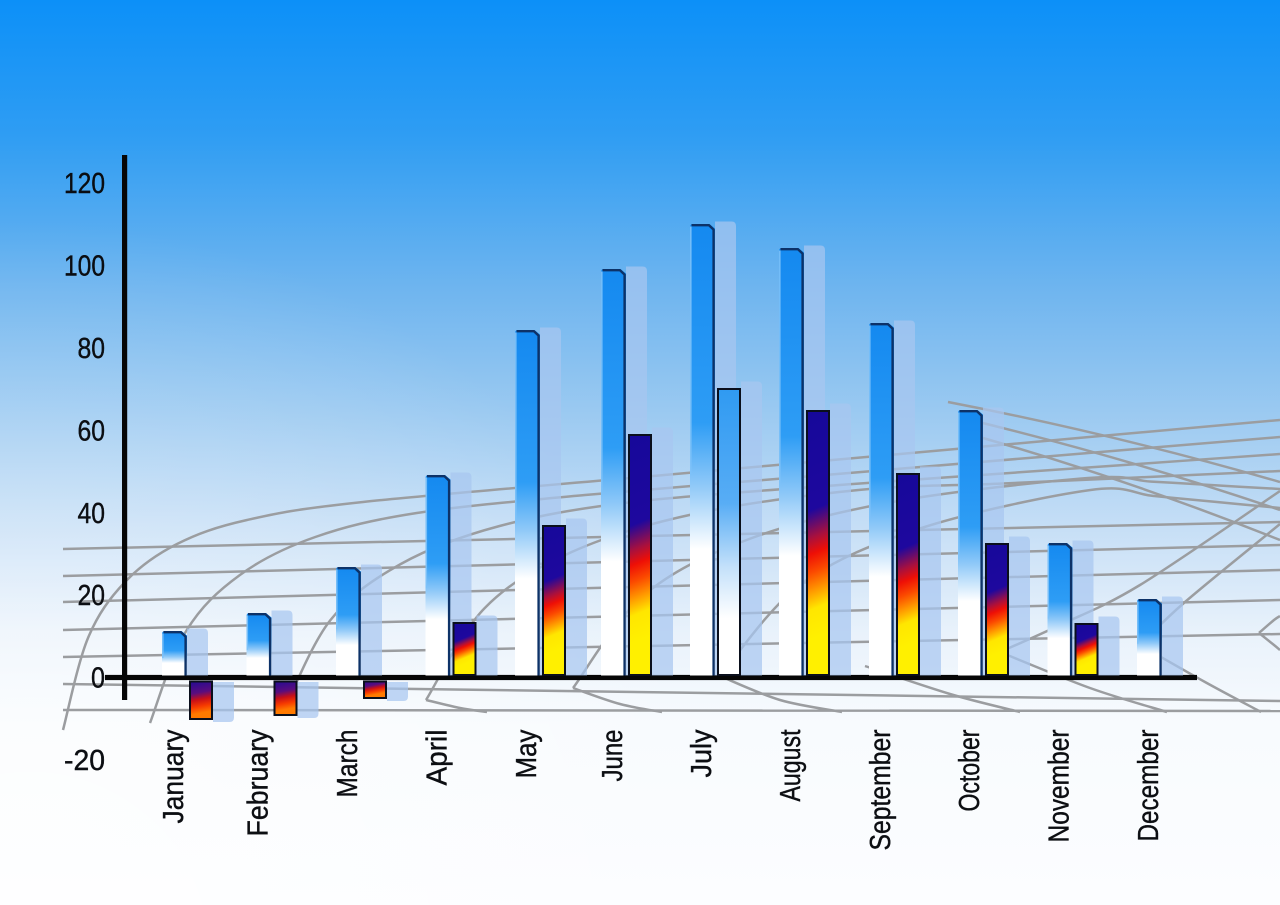  What do you see at coordinates (970, 770) in the screenshot?
I see `svg-text: October` at bounding box center [970, 770].